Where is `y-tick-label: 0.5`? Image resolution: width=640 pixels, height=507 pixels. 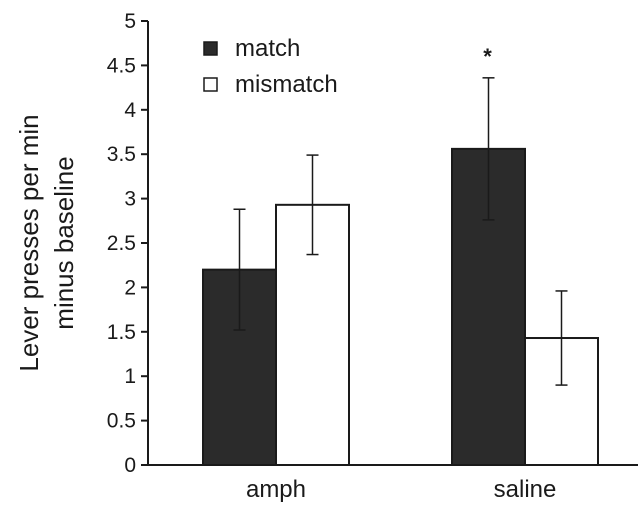
y-tick-label: 0.5 is located at coordinates (121, 421).